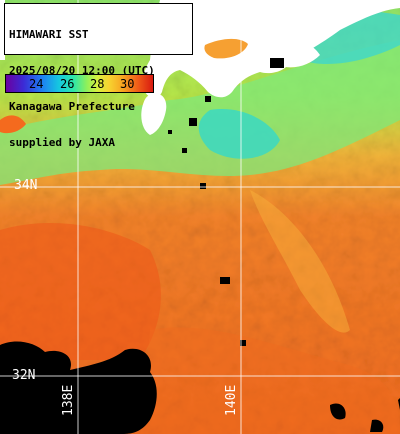  Describe the element at coordinates (82, 70) in the screenshot. I see `title-line-timestamp: 2025/08/20 12:00 (UTC)` at that location.